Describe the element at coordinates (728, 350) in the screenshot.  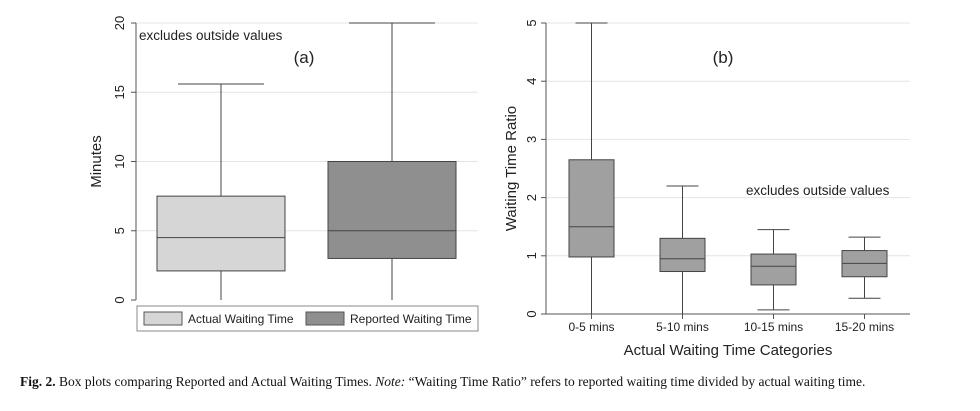
I see `panel-b-x-axis-label: Actual Waiting Time Categories` at that location.